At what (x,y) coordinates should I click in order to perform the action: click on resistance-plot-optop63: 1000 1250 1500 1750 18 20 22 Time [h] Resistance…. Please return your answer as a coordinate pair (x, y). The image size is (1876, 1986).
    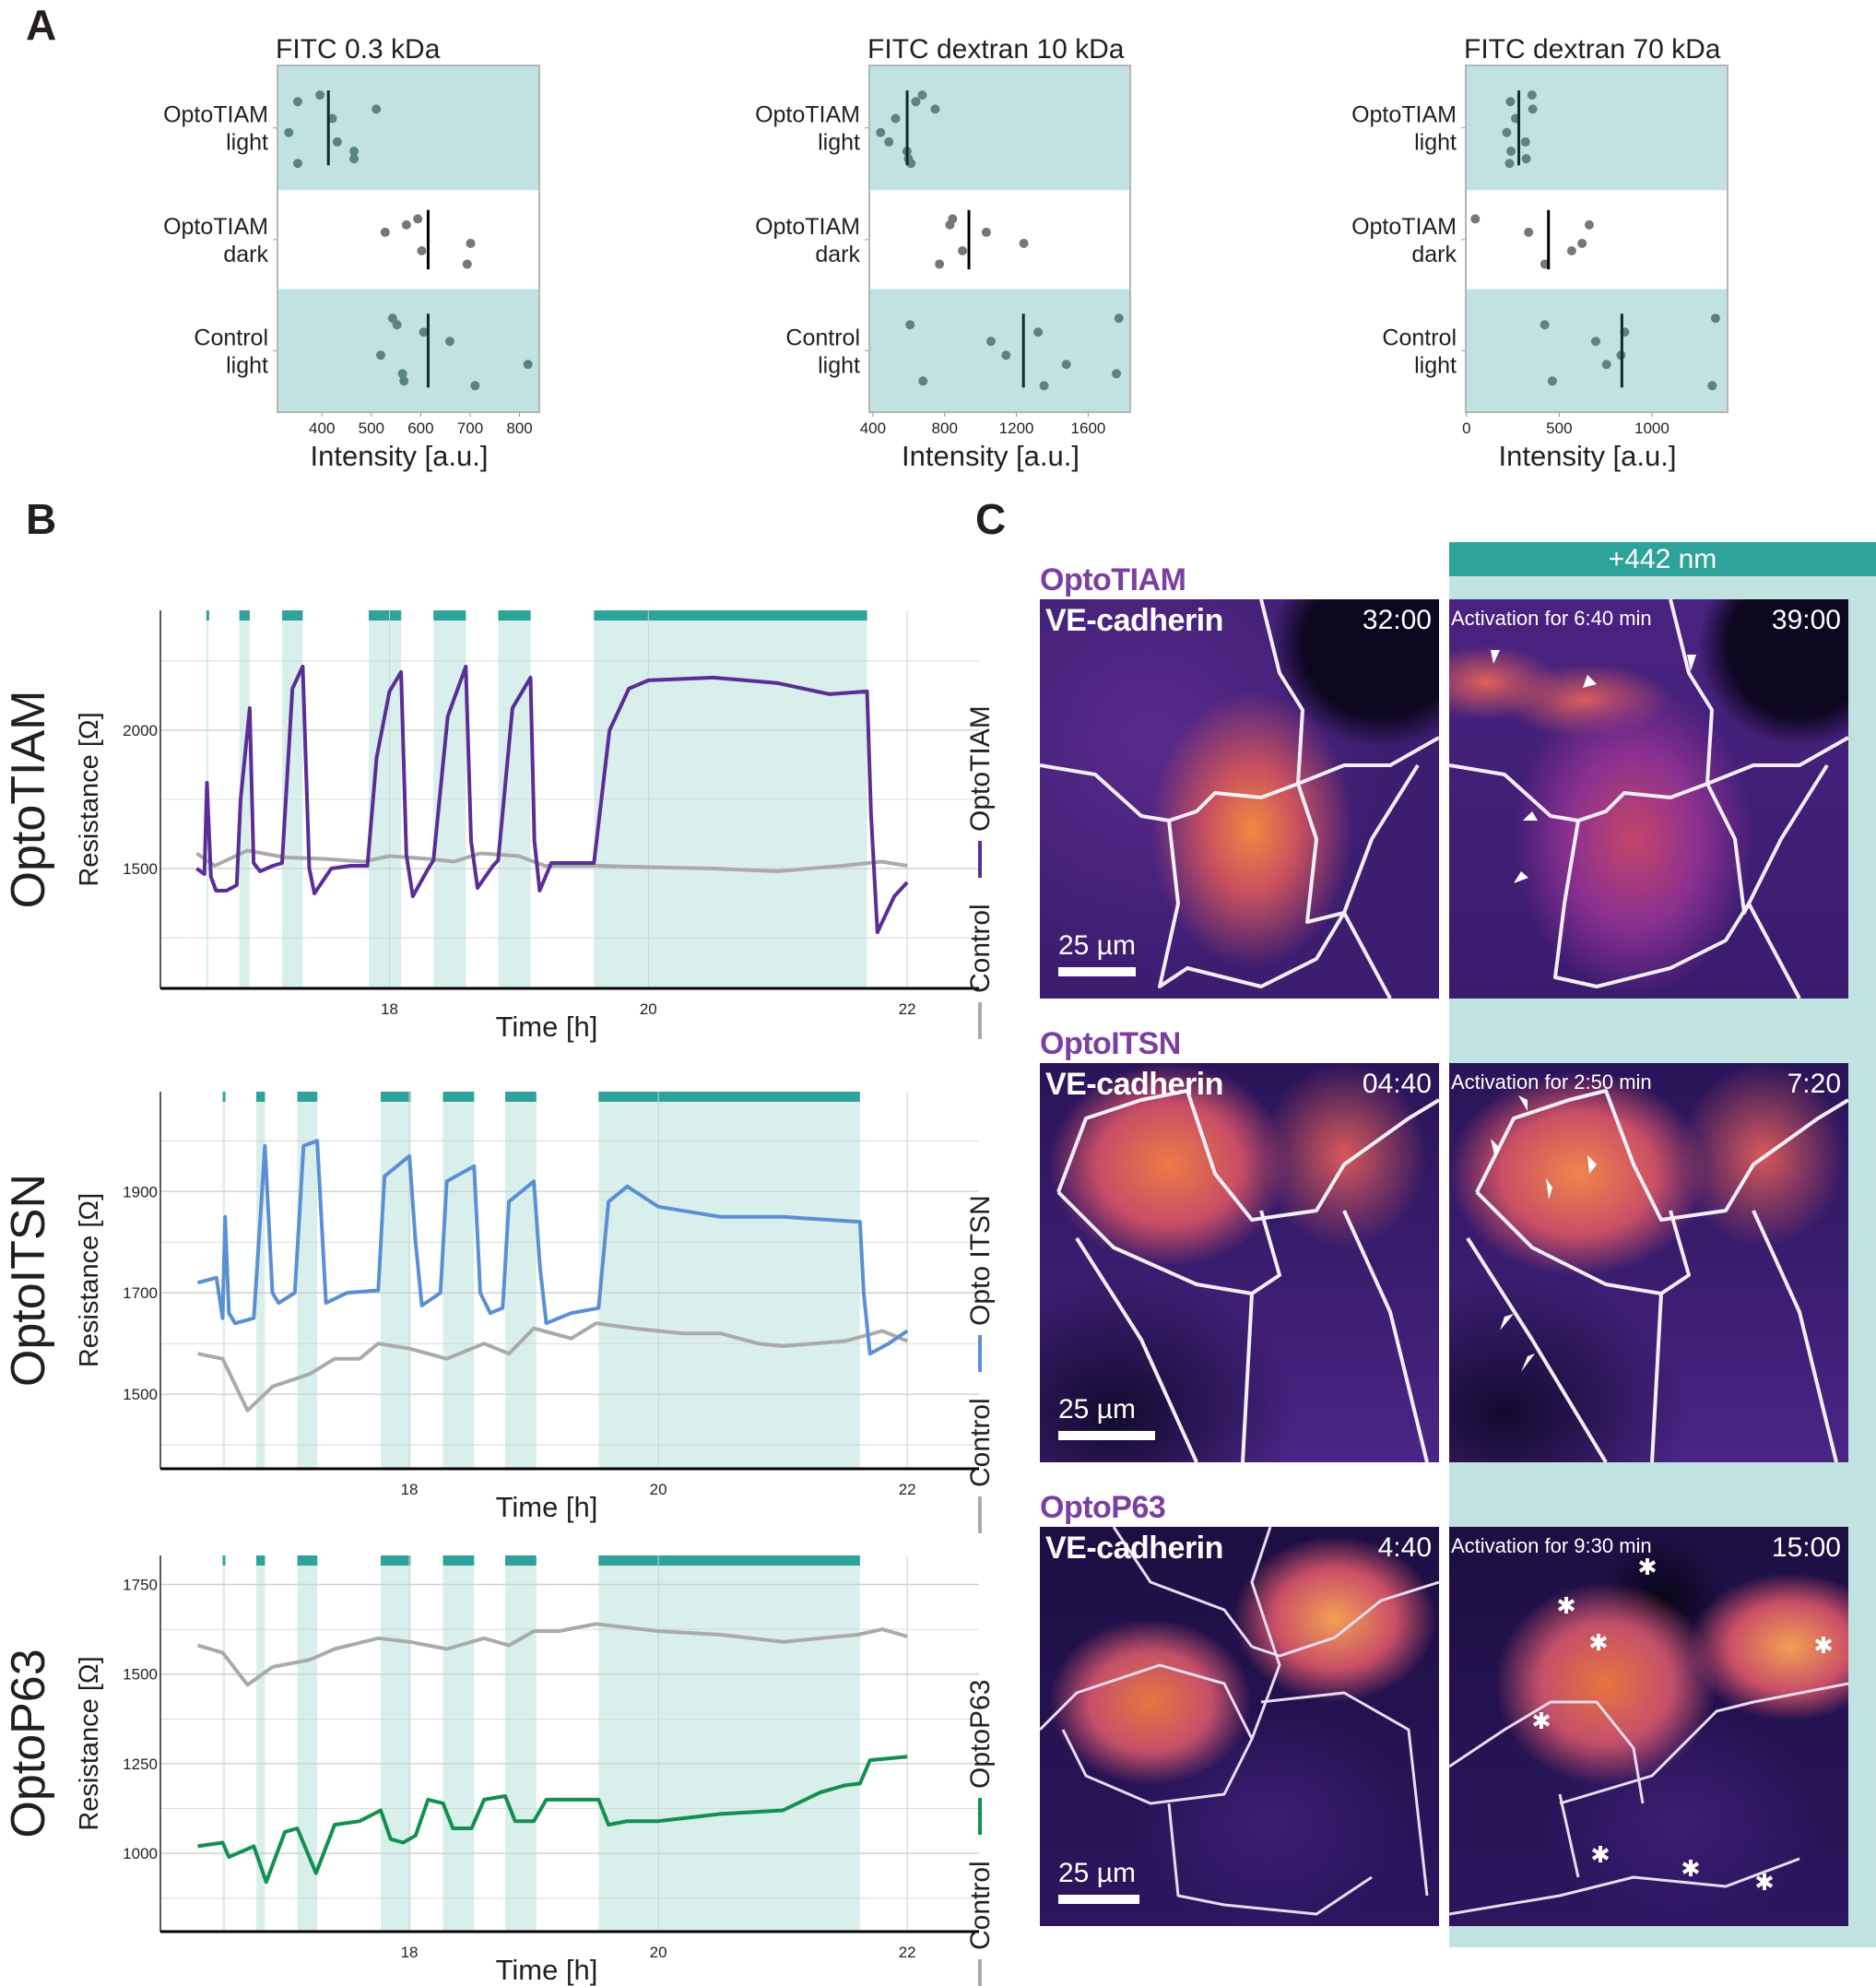
    Looking at the image, I should click on (499, 1770).